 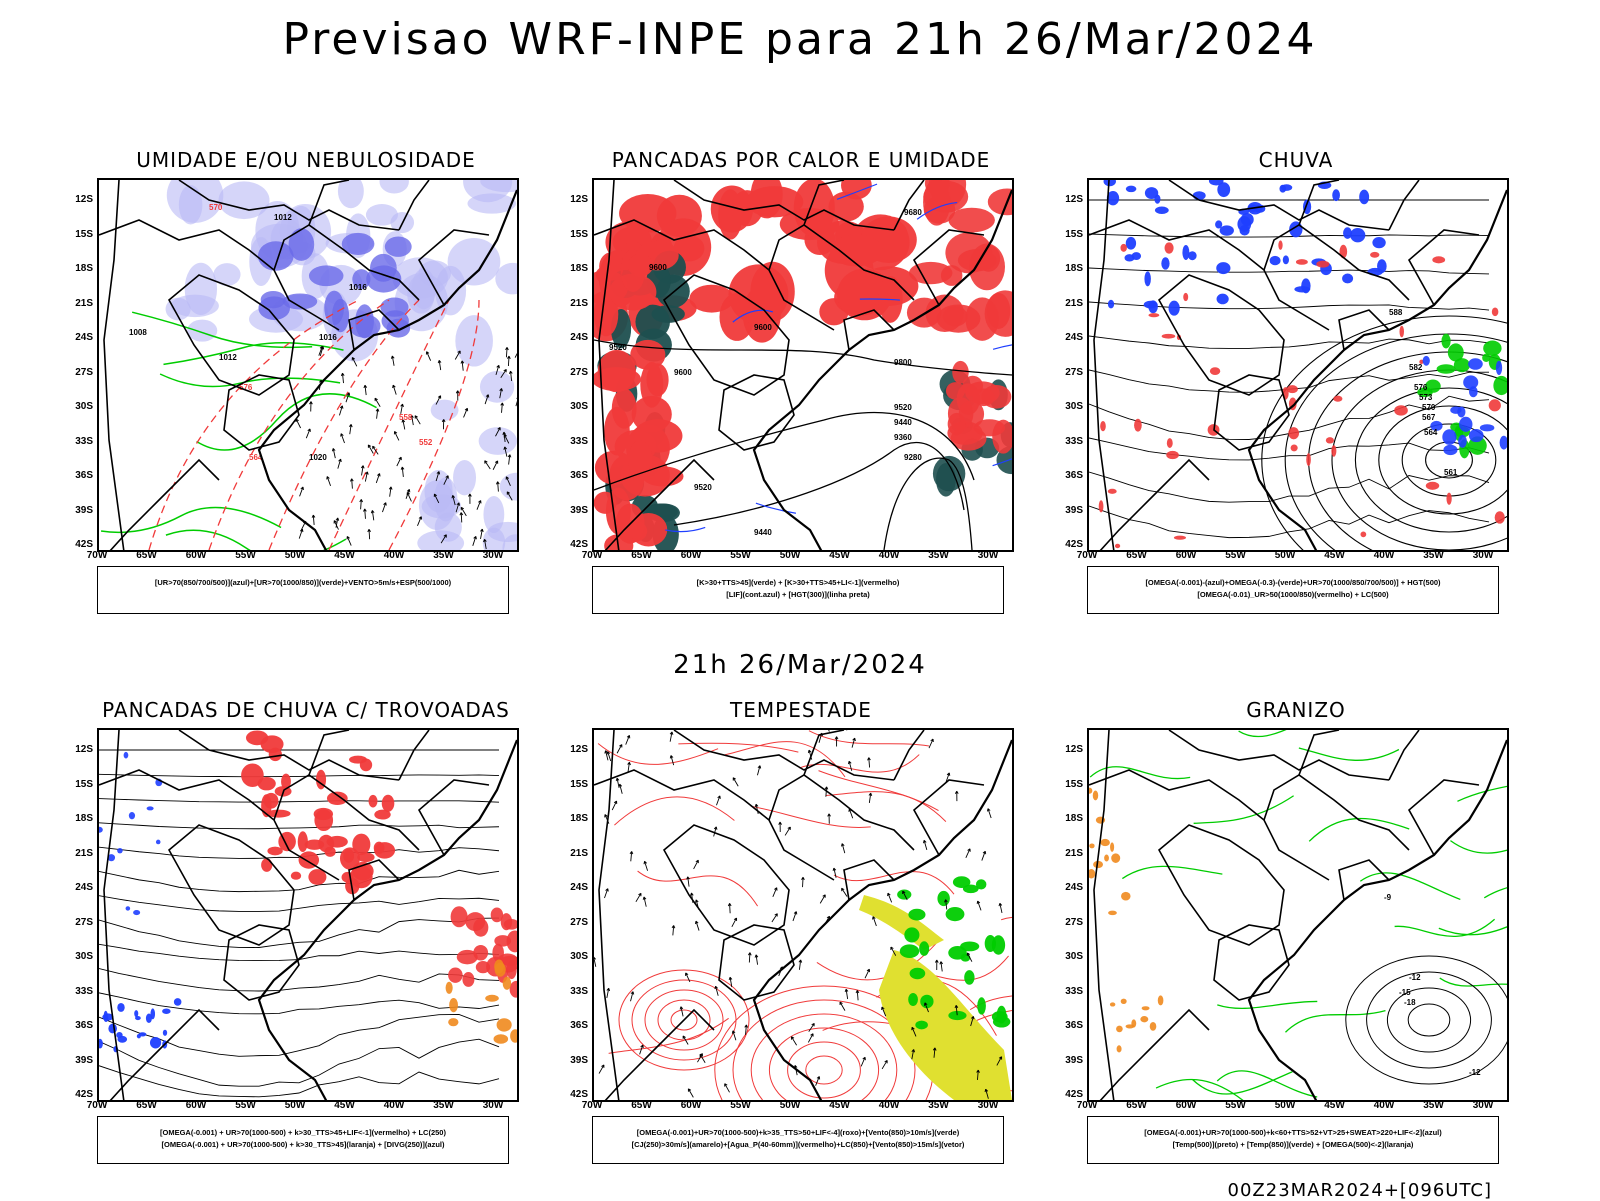 I want to click on lon-tick-label: 40W, so click(x=1384, y=555).